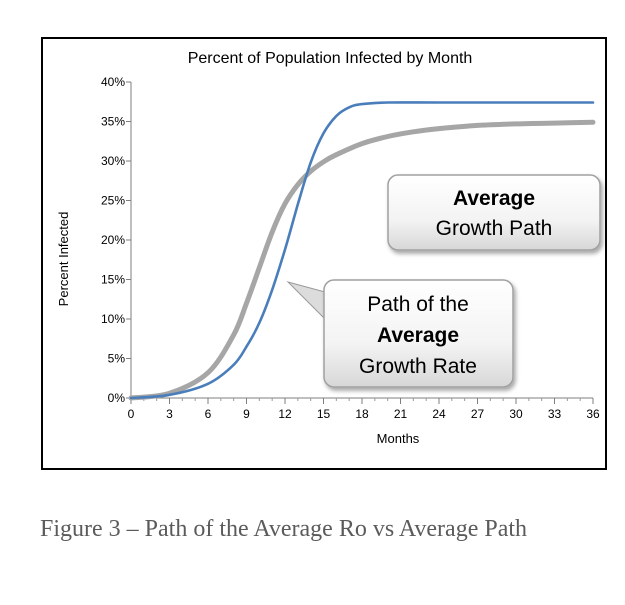 This screenshot has width=625, height=605. Describe the element at coordinates (113, 122) in the screenshot. I see `y-tick-label: 35%` at that location.